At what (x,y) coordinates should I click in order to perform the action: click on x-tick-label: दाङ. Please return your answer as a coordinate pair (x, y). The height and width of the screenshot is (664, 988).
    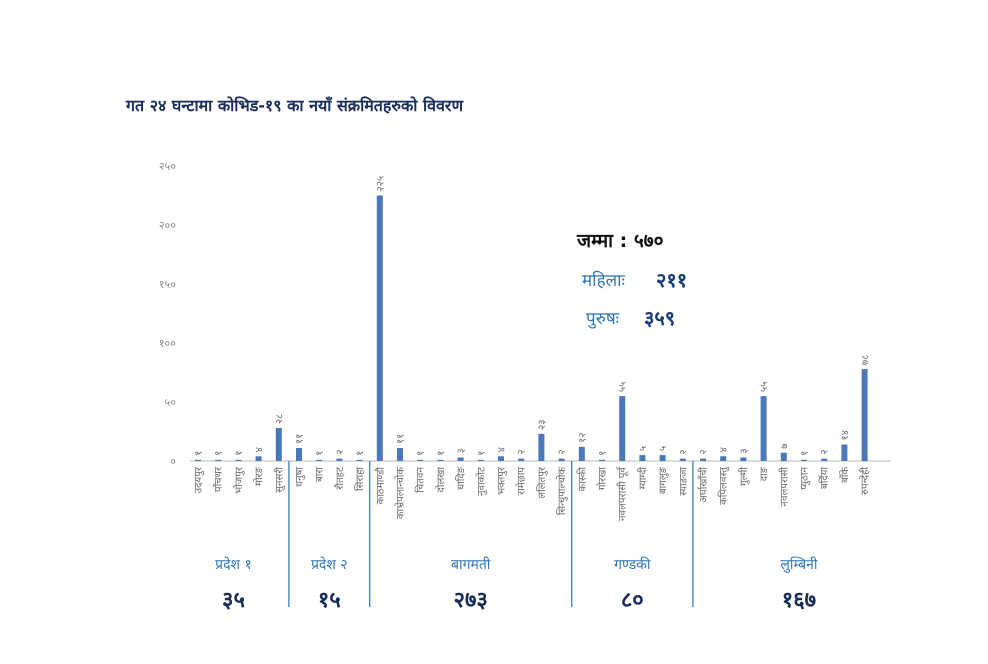
    Looking at the image, I should click on (764, 473).